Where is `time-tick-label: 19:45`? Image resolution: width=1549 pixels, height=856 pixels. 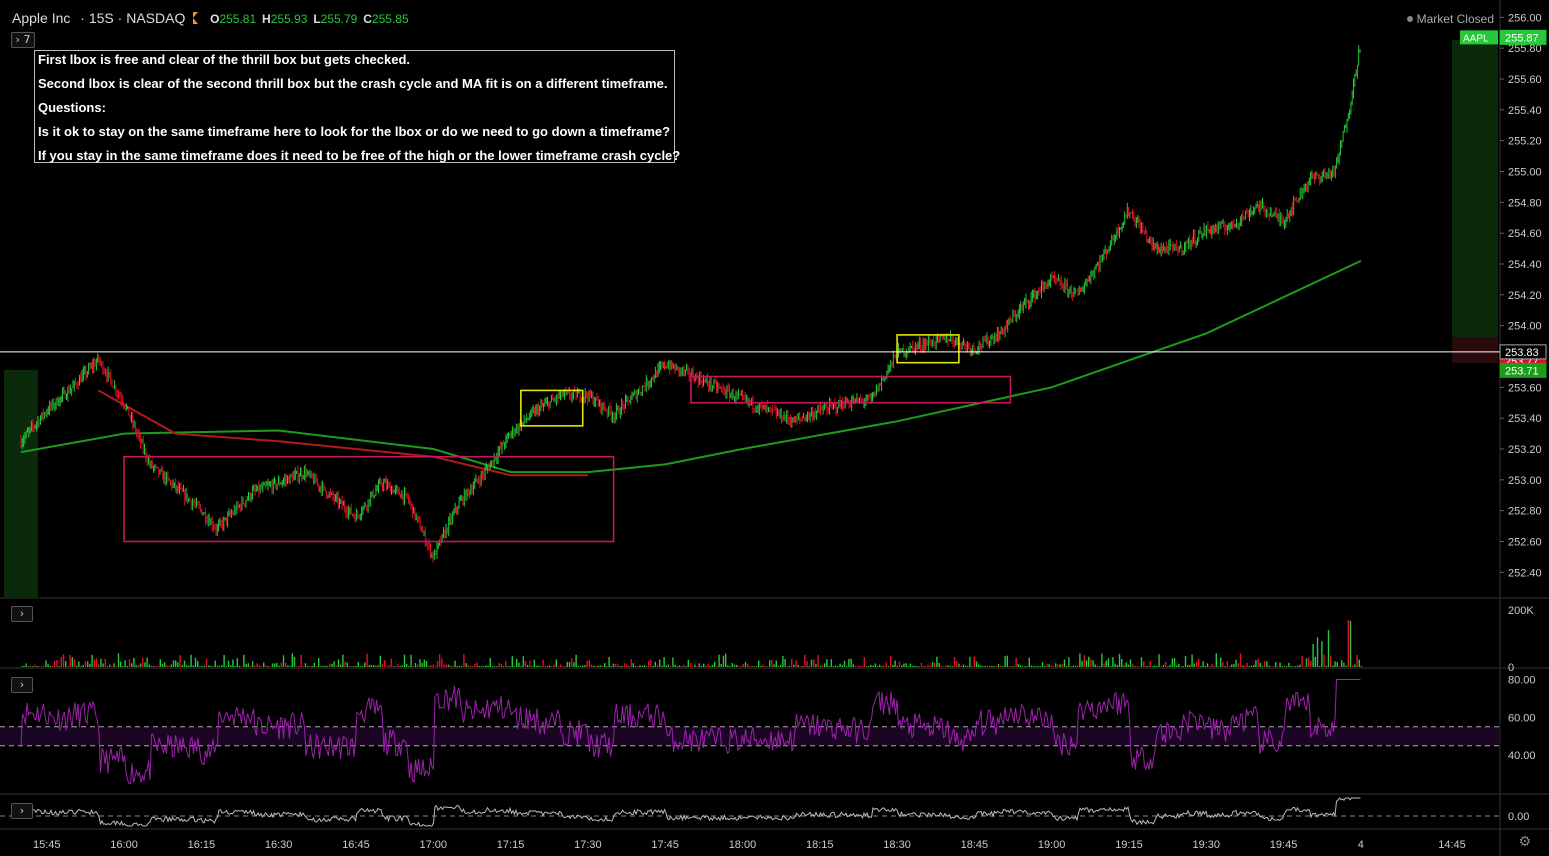
time-tick-label: 19:45 is located at coordinates (1284, 845).